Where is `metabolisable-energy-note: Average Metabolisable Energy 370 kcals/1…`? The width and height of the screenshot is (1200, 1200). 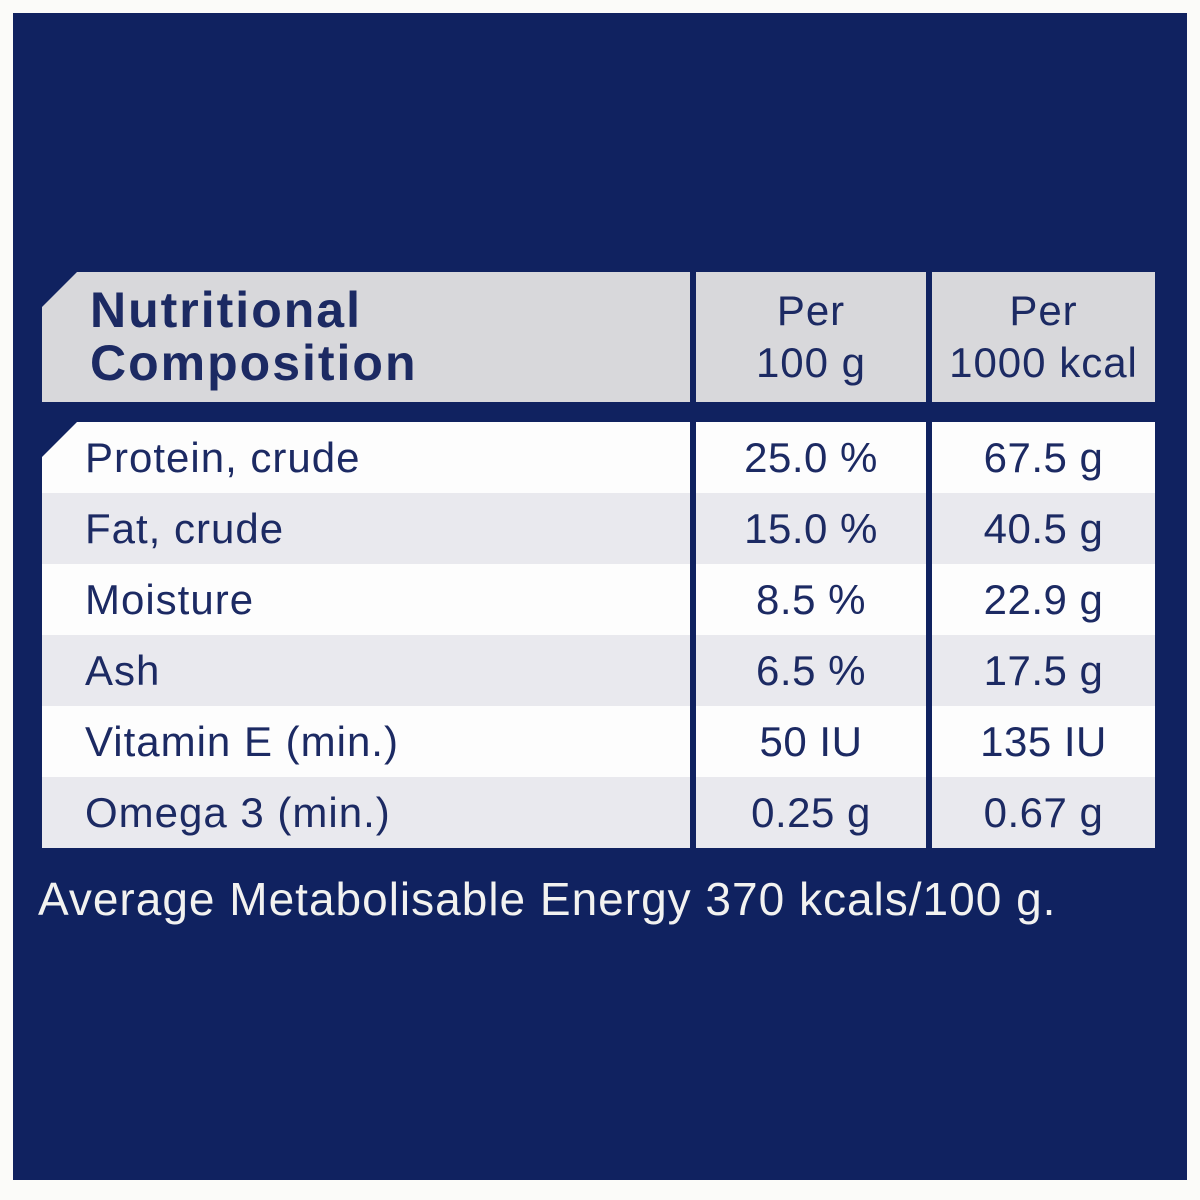
metabolisable-energy-note: Average Metabolisable Energy 370 kcals/1… is located at coordinates (547, 899).